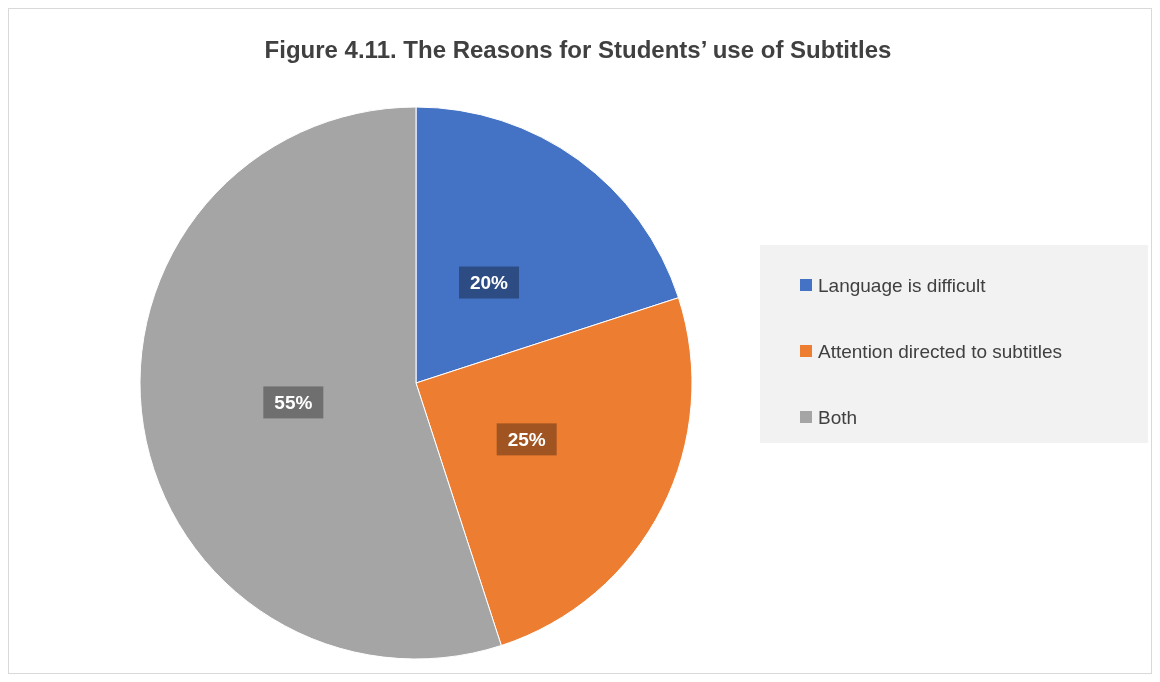  I want to click on data-label: 25%, so click(526, 439).